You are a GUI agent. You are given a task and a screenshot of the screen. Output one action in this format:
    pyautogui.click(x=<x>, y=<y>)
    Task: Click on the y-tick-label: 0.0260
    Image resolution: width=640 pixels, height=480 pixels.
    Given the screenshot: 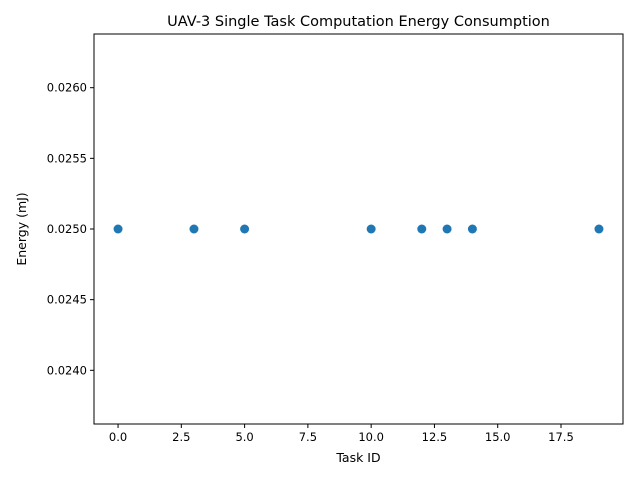 What is the action you would take?
    pyautogui.click(x=67, y=88)
    